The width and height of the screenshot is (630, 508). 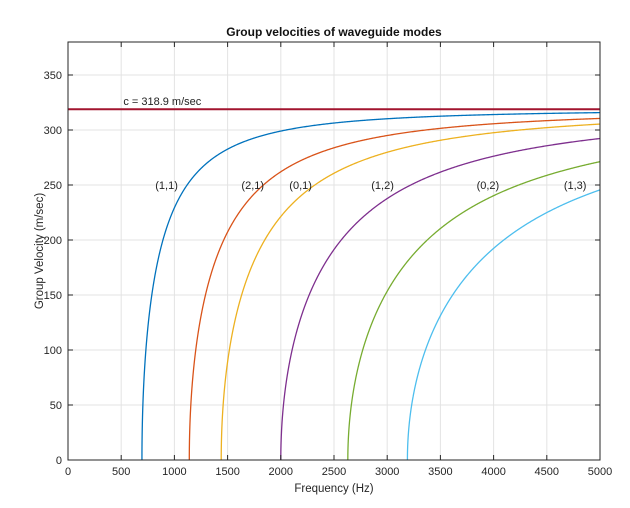 What do you see at coordinates (547, 472) in the screenshot?
I see `x-tick-label: 4500` at bounding box center [547, 472].